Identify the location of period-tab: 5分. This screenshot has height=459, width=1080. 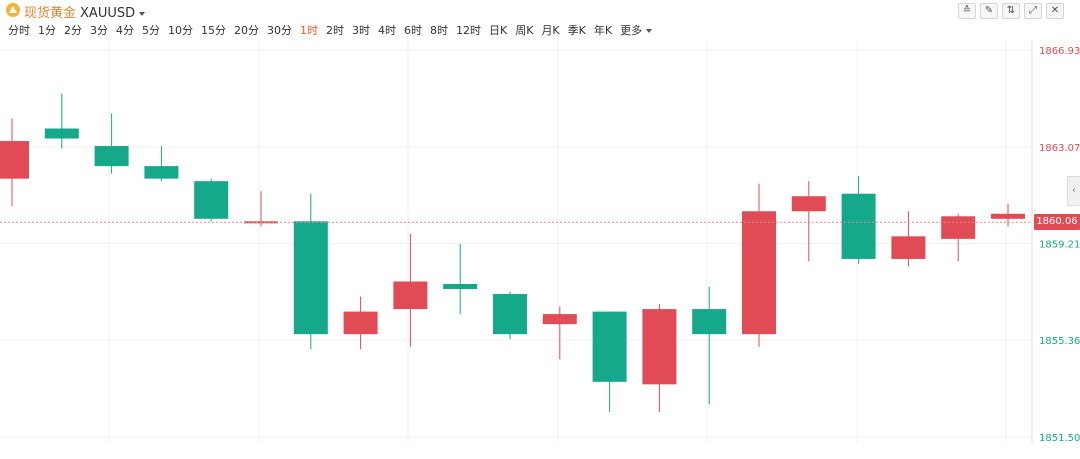
(151, 30).